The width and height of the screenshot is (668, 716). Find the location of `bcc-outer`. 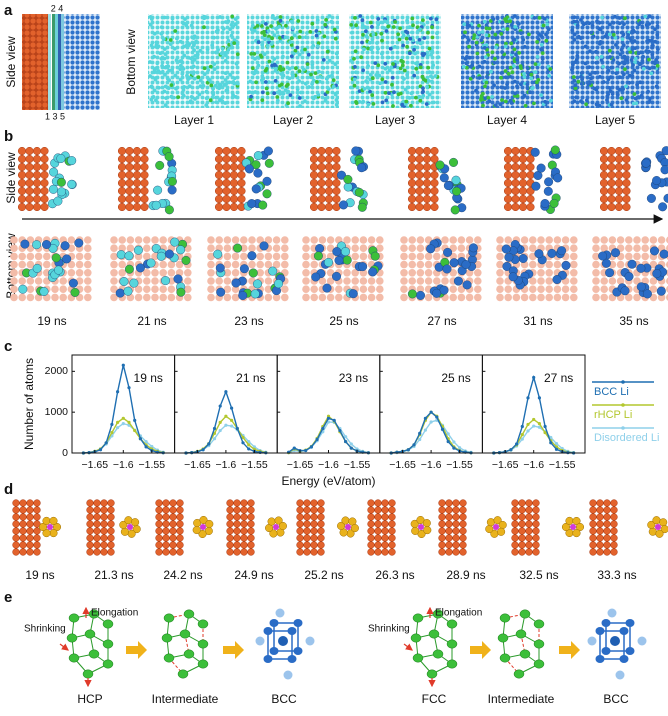

bcc-outer is located at coordinates (260, 641).